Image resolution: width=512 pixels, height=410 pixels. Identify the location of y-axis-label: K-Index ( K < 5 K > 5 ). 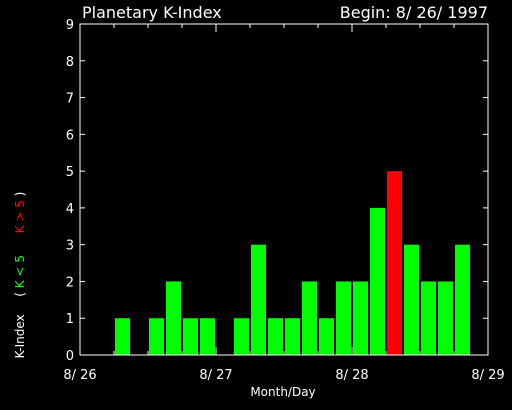
(20, 275).